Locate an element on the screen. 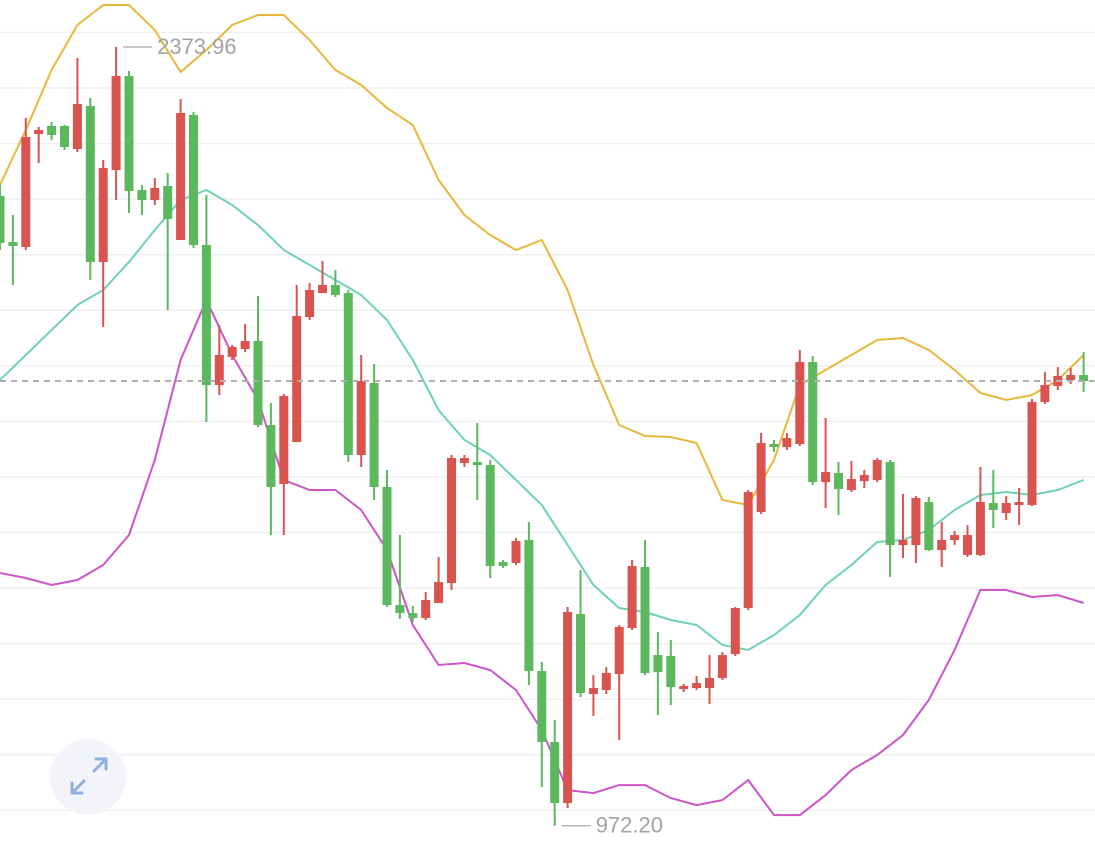 This screenshot has width=1095, height=857. expand-icon is located at coordinates (89, 776).